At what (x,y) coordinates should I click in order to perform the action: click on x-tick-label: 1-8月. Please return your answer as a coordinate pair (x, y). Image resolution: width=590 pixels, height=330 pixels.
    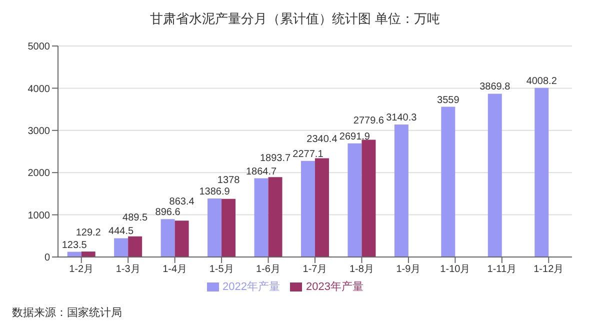
    Looking at the image, I should click on (362, 270).